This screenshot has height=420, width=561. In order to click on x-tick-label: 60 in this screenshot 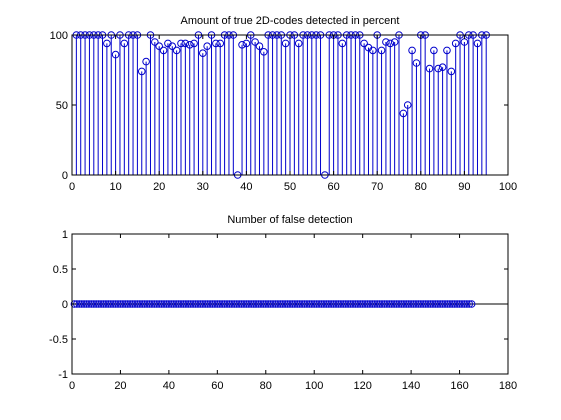, I will do `click(333, 187)`.